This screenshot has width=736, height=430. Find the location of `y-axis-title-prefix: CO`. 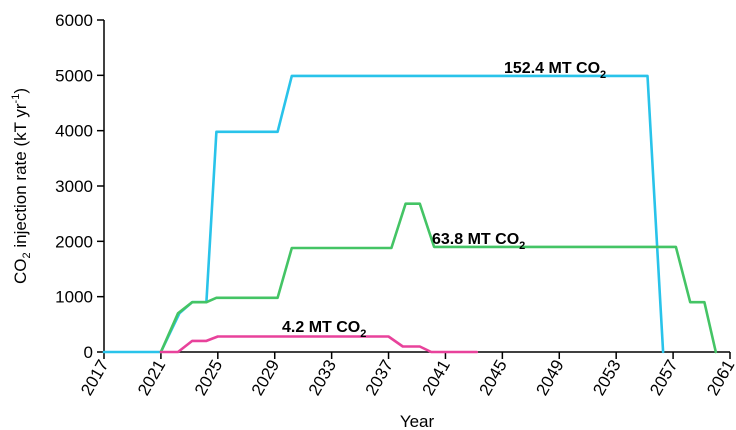

y-axis-title-prefix: CO is located at coordinates (20, 272).